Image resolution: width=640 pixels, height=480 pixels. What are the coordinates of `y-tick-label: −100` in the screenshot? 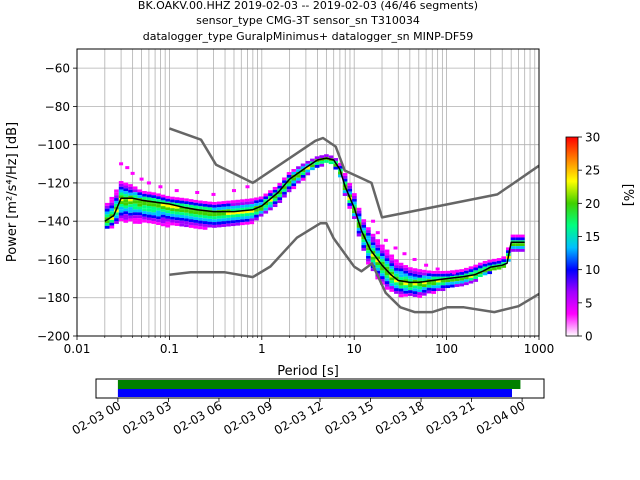 It's located at (53, 145).